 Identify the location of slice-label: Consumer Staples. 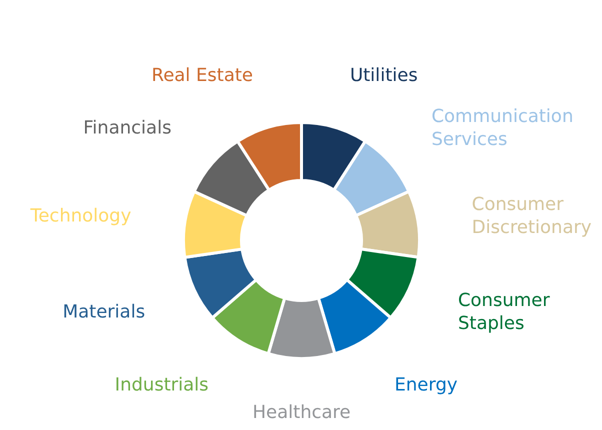
(504, 312).